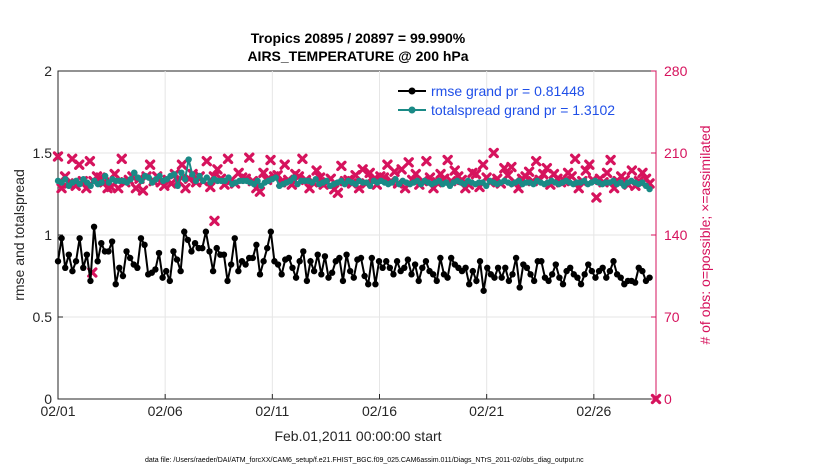  I want to click on legend-rmse-marker, so click(412, 91).